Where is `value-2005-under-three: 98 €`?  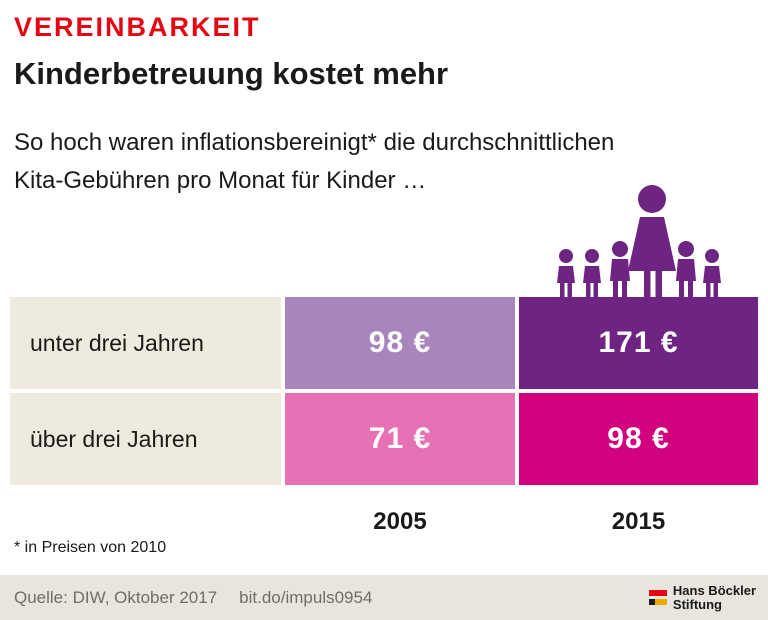
value-2005-under-three: 98 € is located at coordinates (400, 343).